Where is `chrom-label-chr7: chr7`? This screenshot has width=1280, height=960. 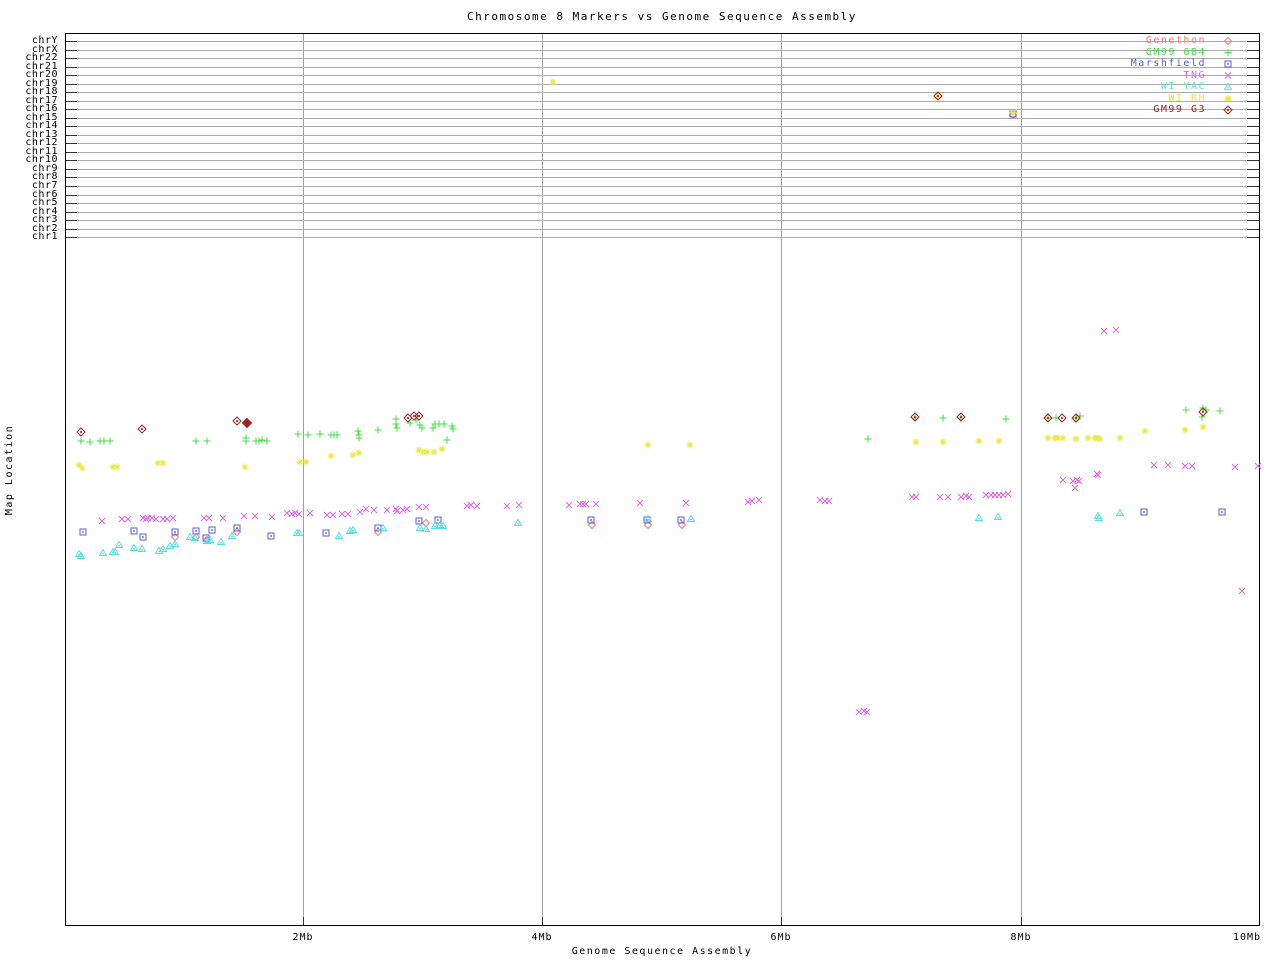 chrom-label-chr7: chr7 is located at coordinates (44, 185).